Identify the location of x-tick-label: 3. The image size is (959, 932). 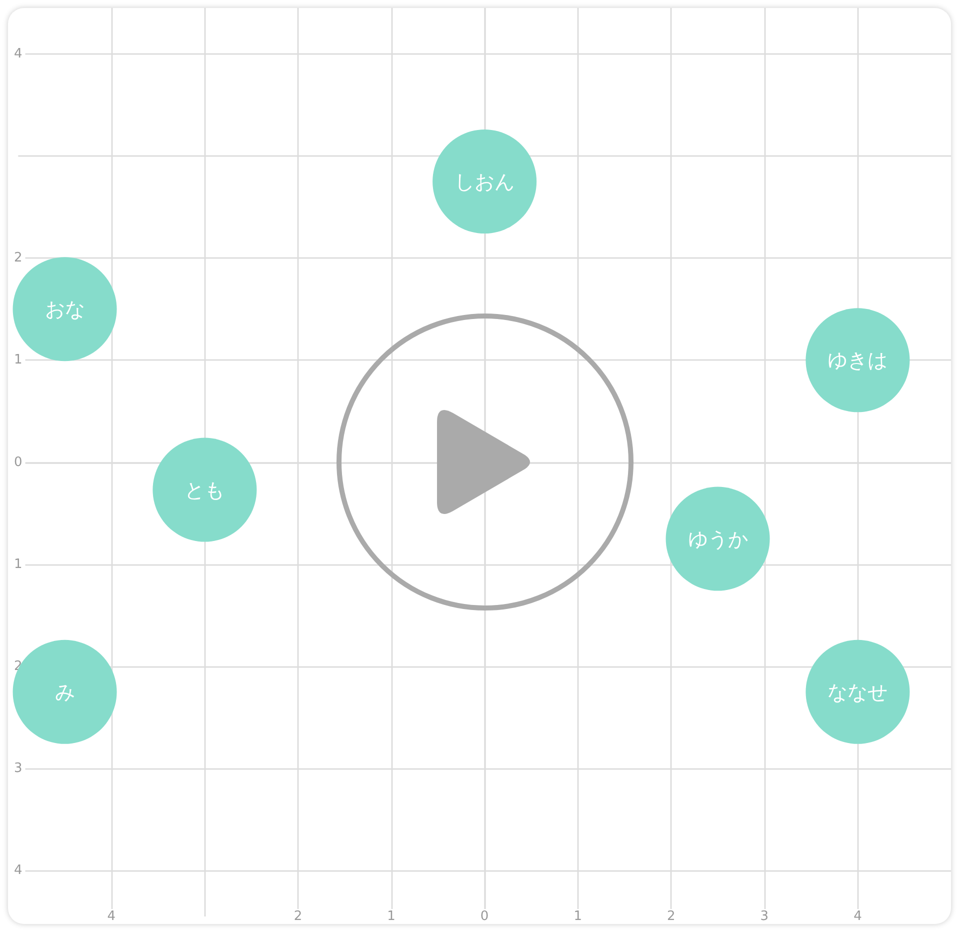
(764, 916).